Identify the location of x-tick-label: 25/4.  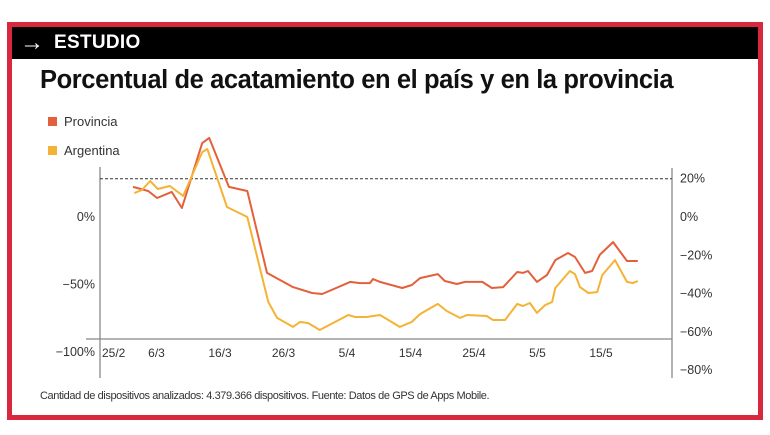
(474, 353).